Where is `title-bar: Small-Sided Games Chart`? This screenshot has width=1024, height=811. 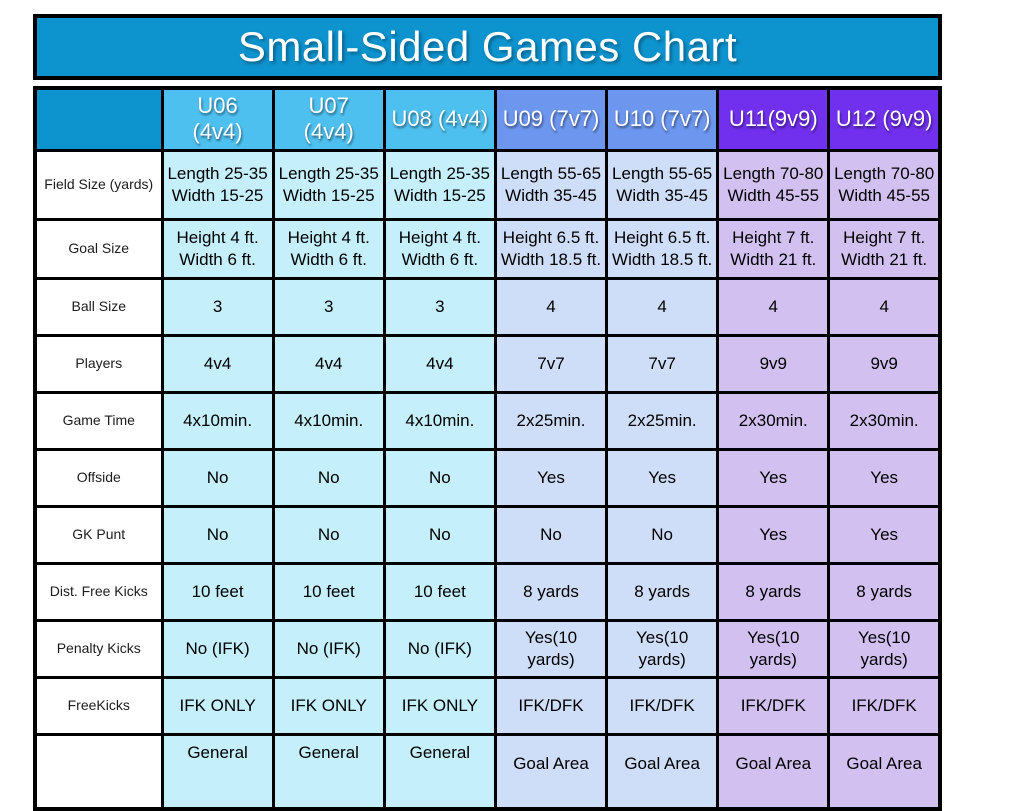
title-bar: Small-Sided Games Chart is located at coordinates (487, 47).